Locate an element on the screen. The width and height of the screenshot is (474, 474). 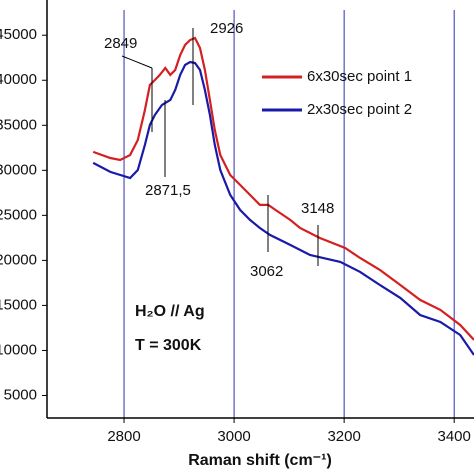
x-tick-label: 2800 is located at coordinates (123, 436).